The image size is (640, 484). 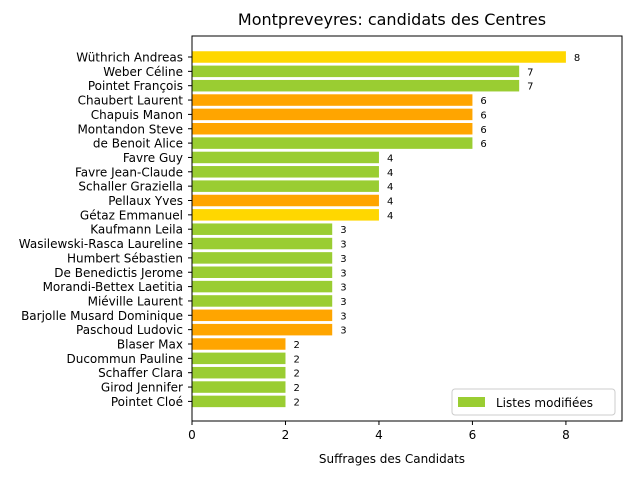 What do you see at coordinates (392, 19) in the screenshot?
I see `chart-title: Montpreveyres: candidats des Centres` at bounding box center [392, 19].